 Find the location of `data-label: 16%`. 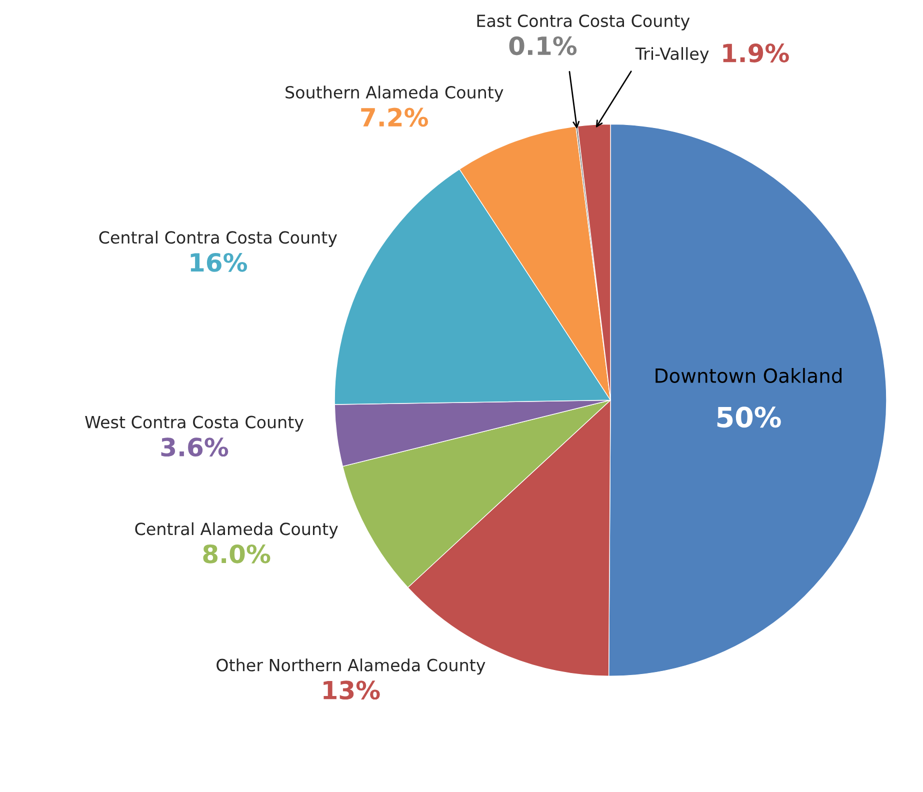

data-label: 16% is located at coordinates (219, 262).